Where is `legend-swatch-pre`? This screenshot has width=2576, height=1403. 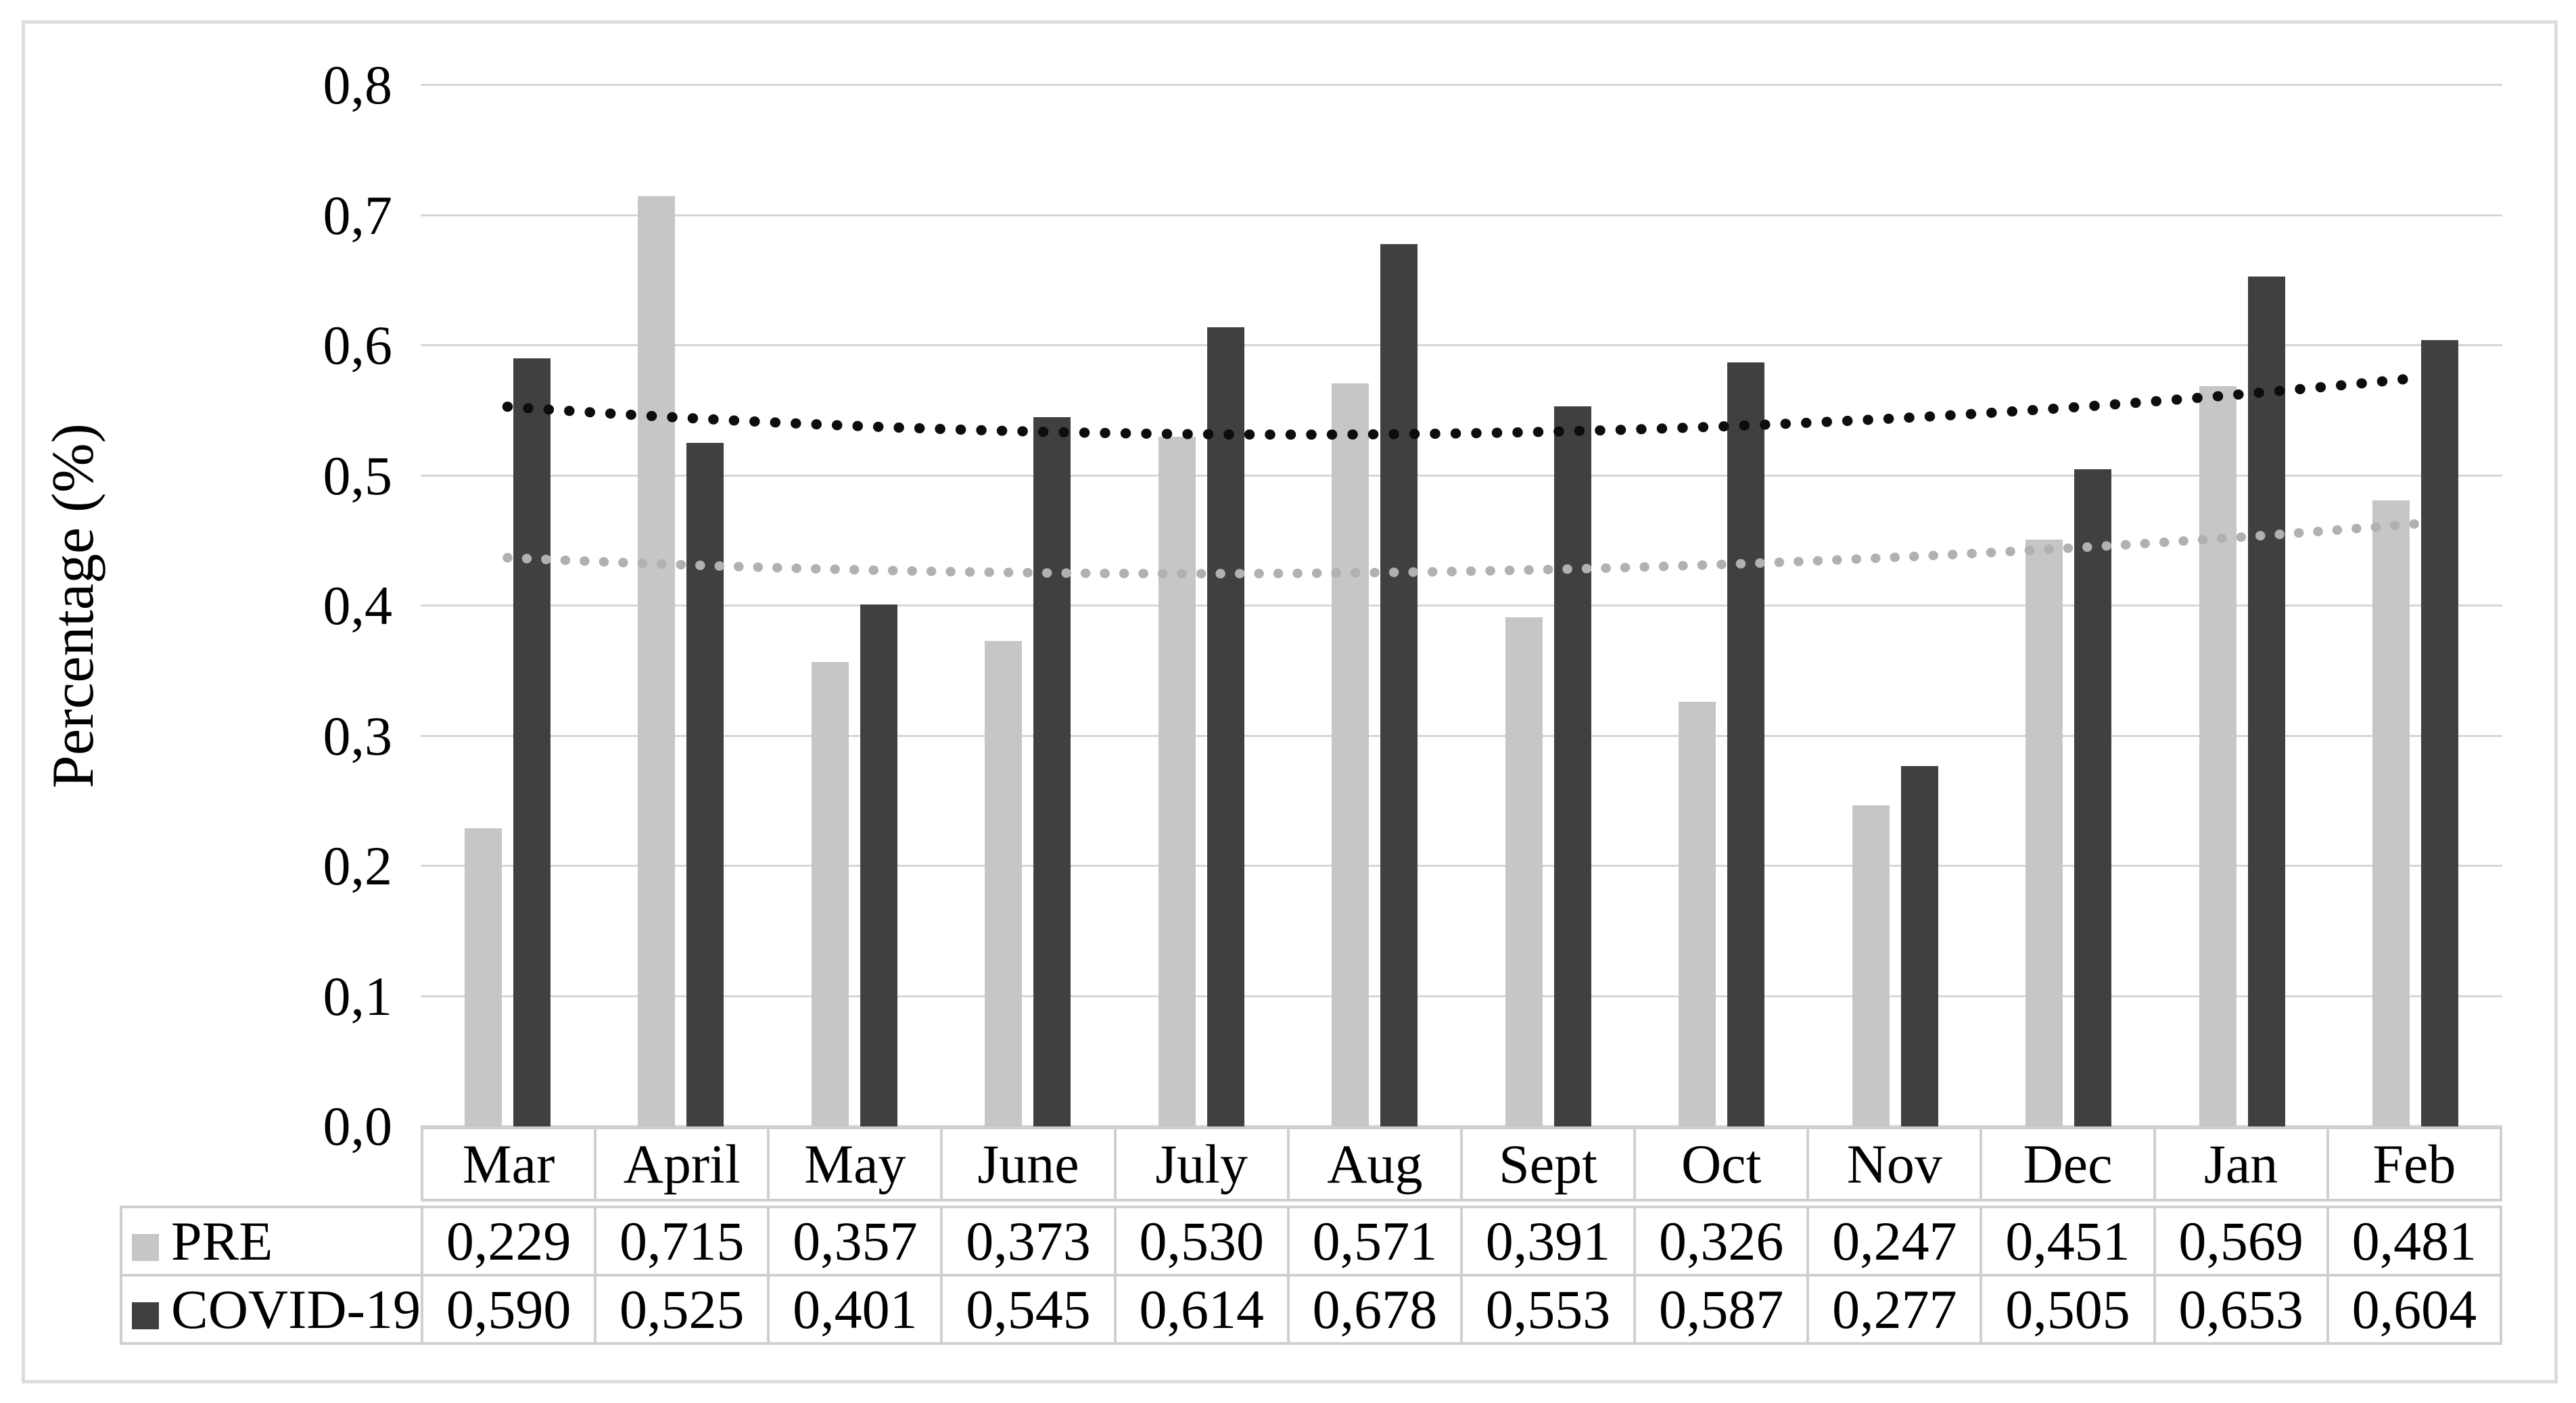 legend-swatch-pre is located at coordinates (145, 1247).